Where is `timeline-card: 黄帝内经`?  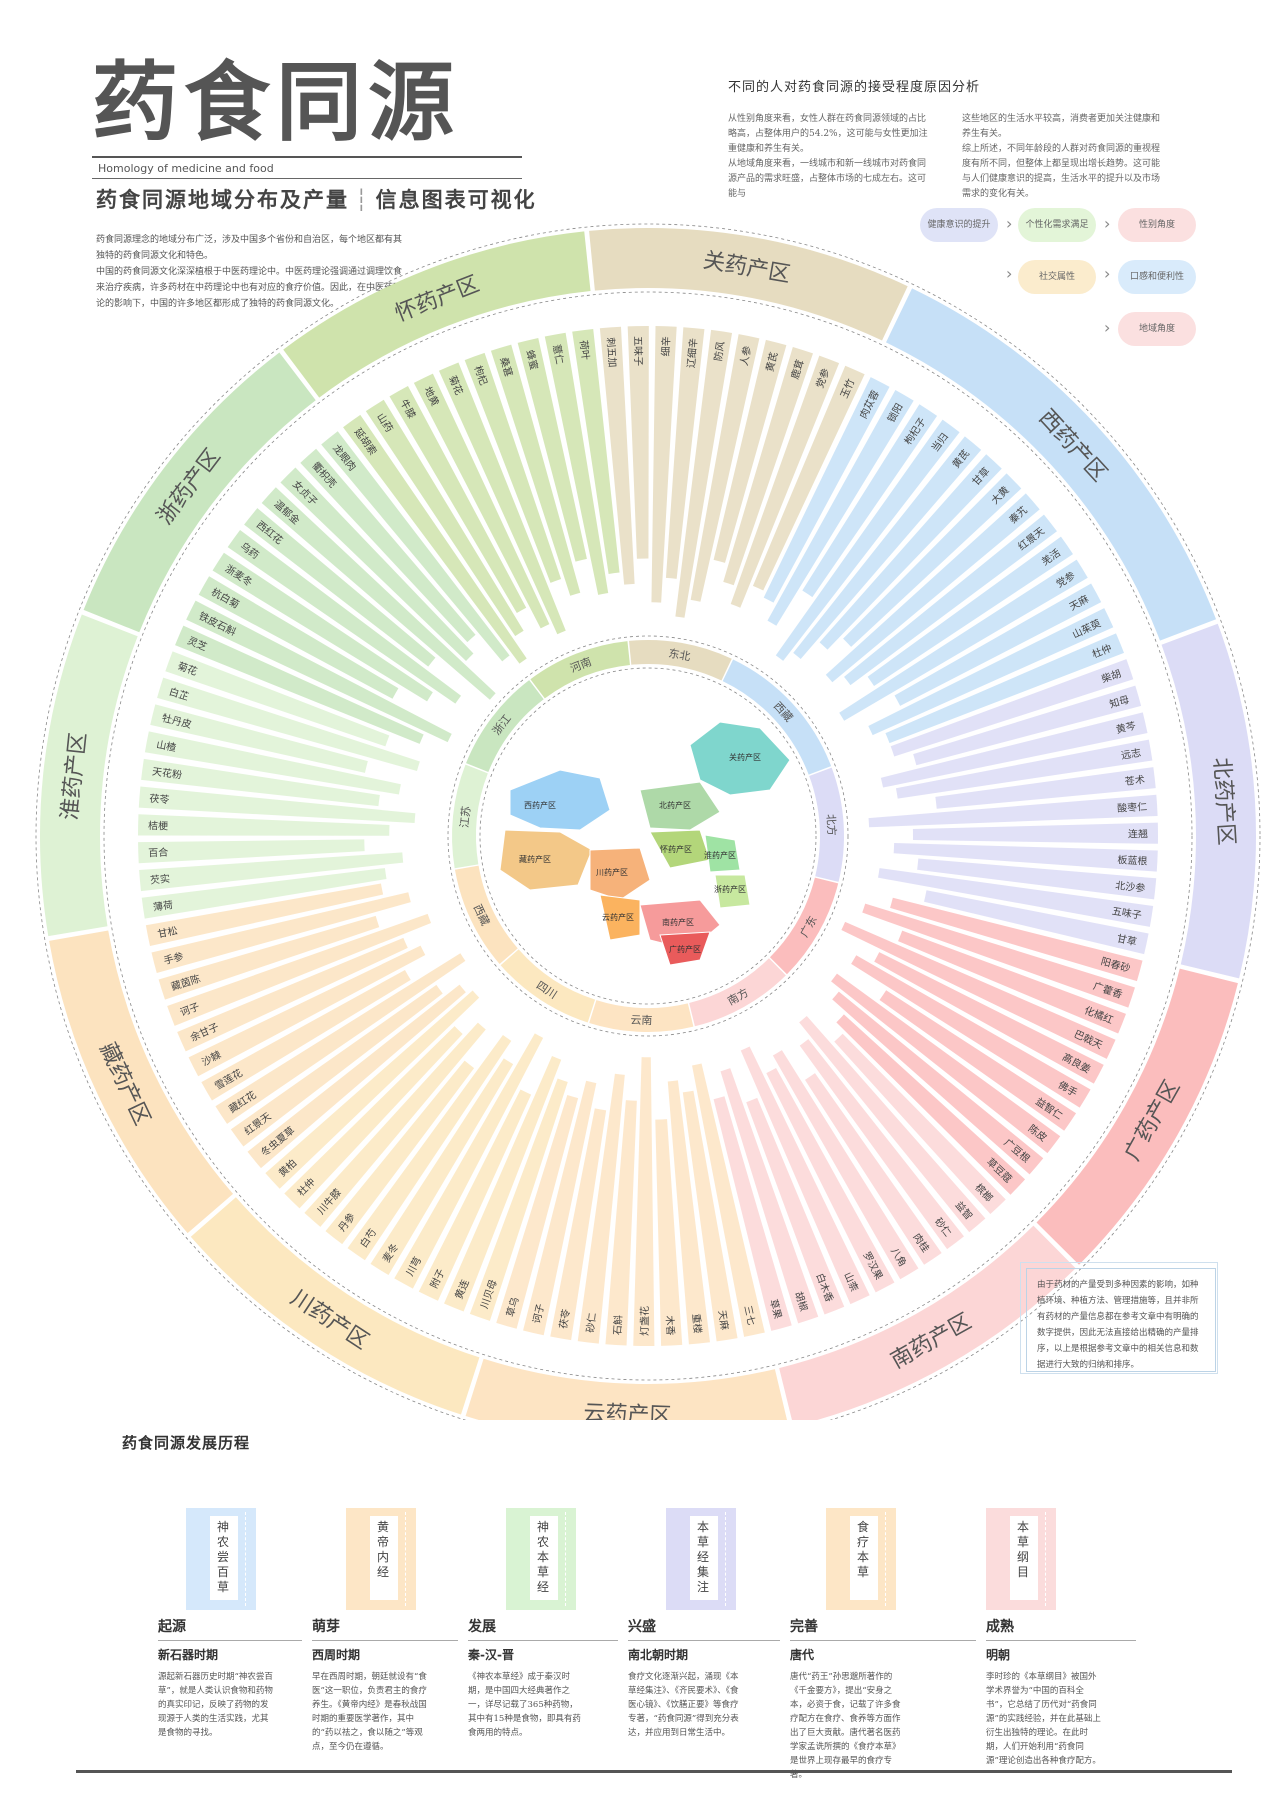
timeline-card: 黄帝内经 is located at coordinates (381, 1559).